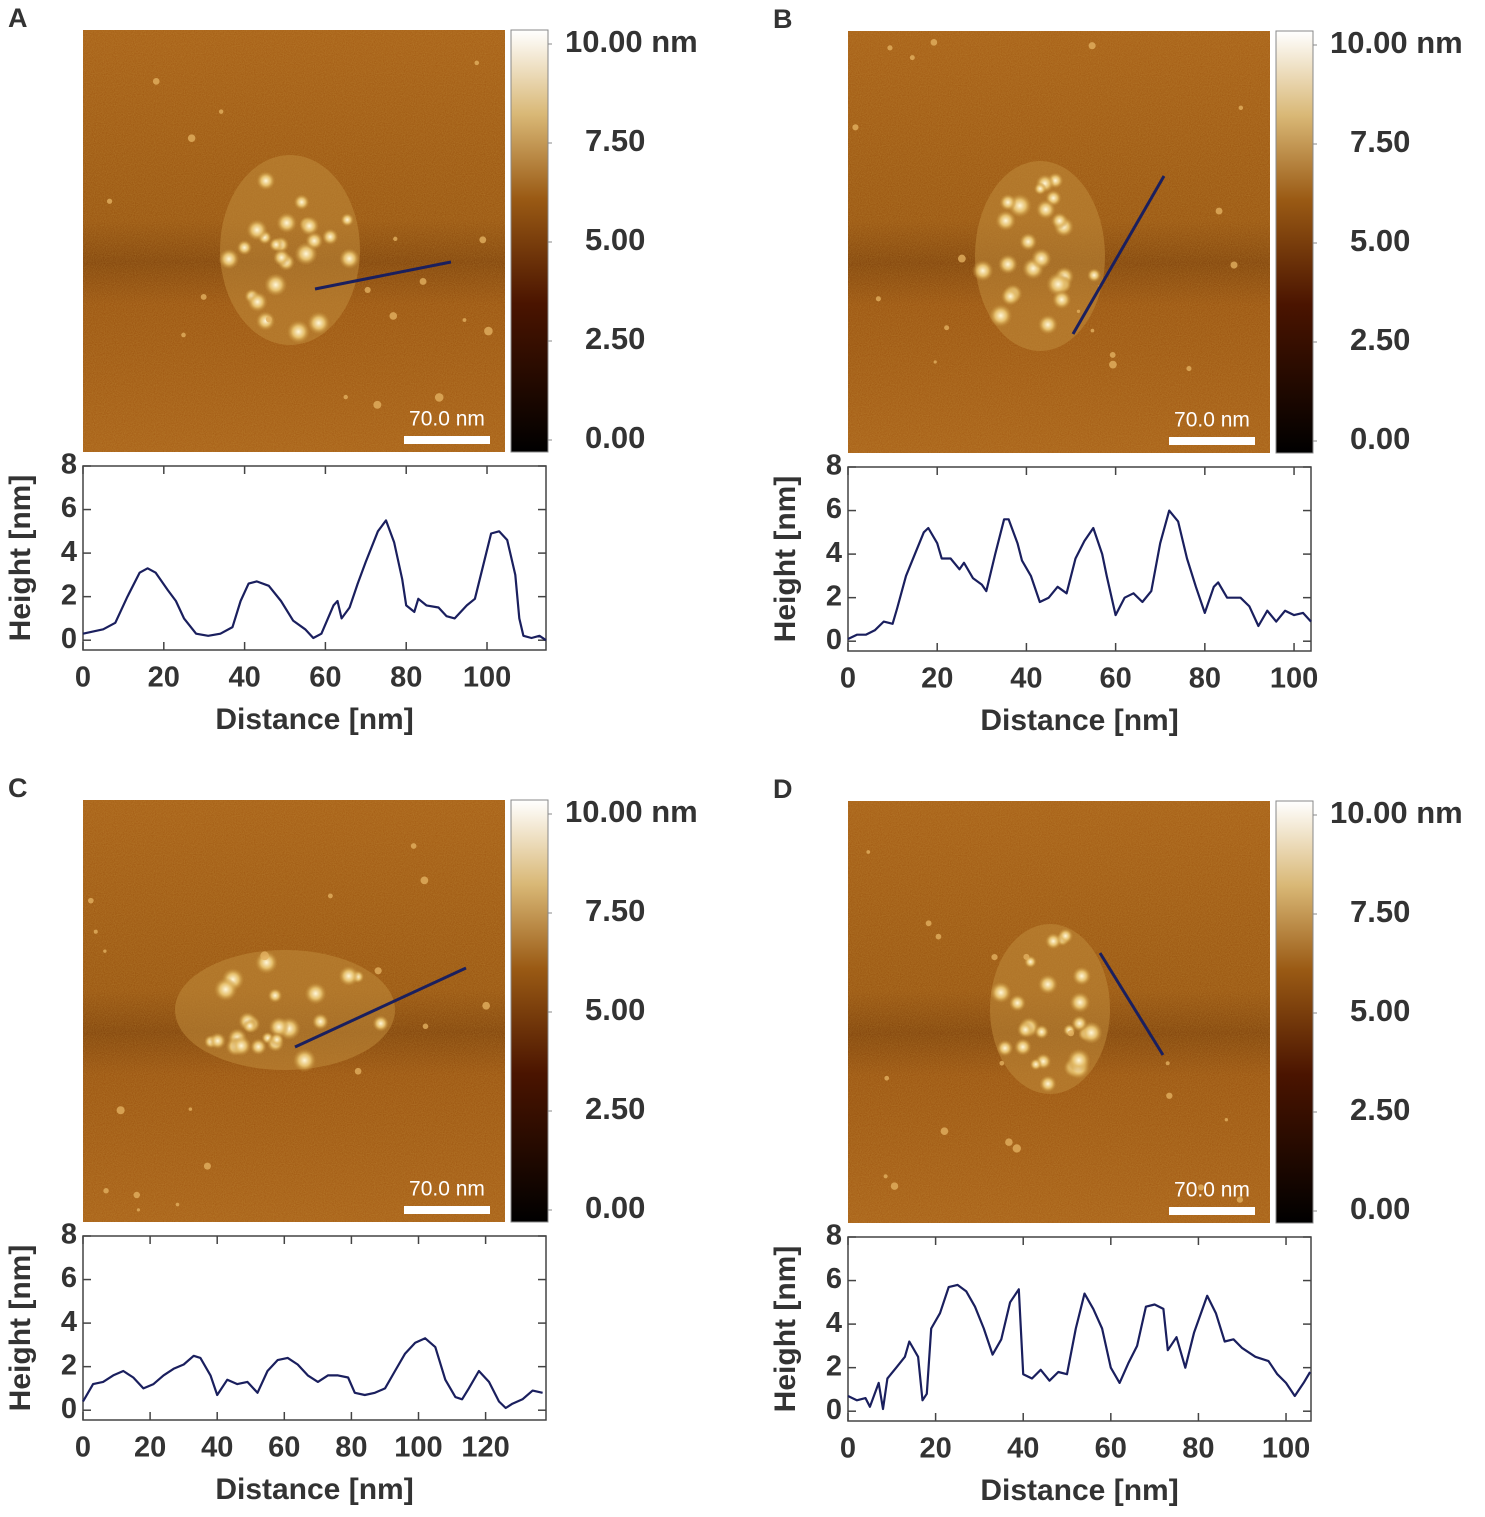 The height and width of the screenshot is (1517, 1485). Describe the element at coordinates (485, 1448) in the screenshot. I see `x-tick-label: 120` at that location.